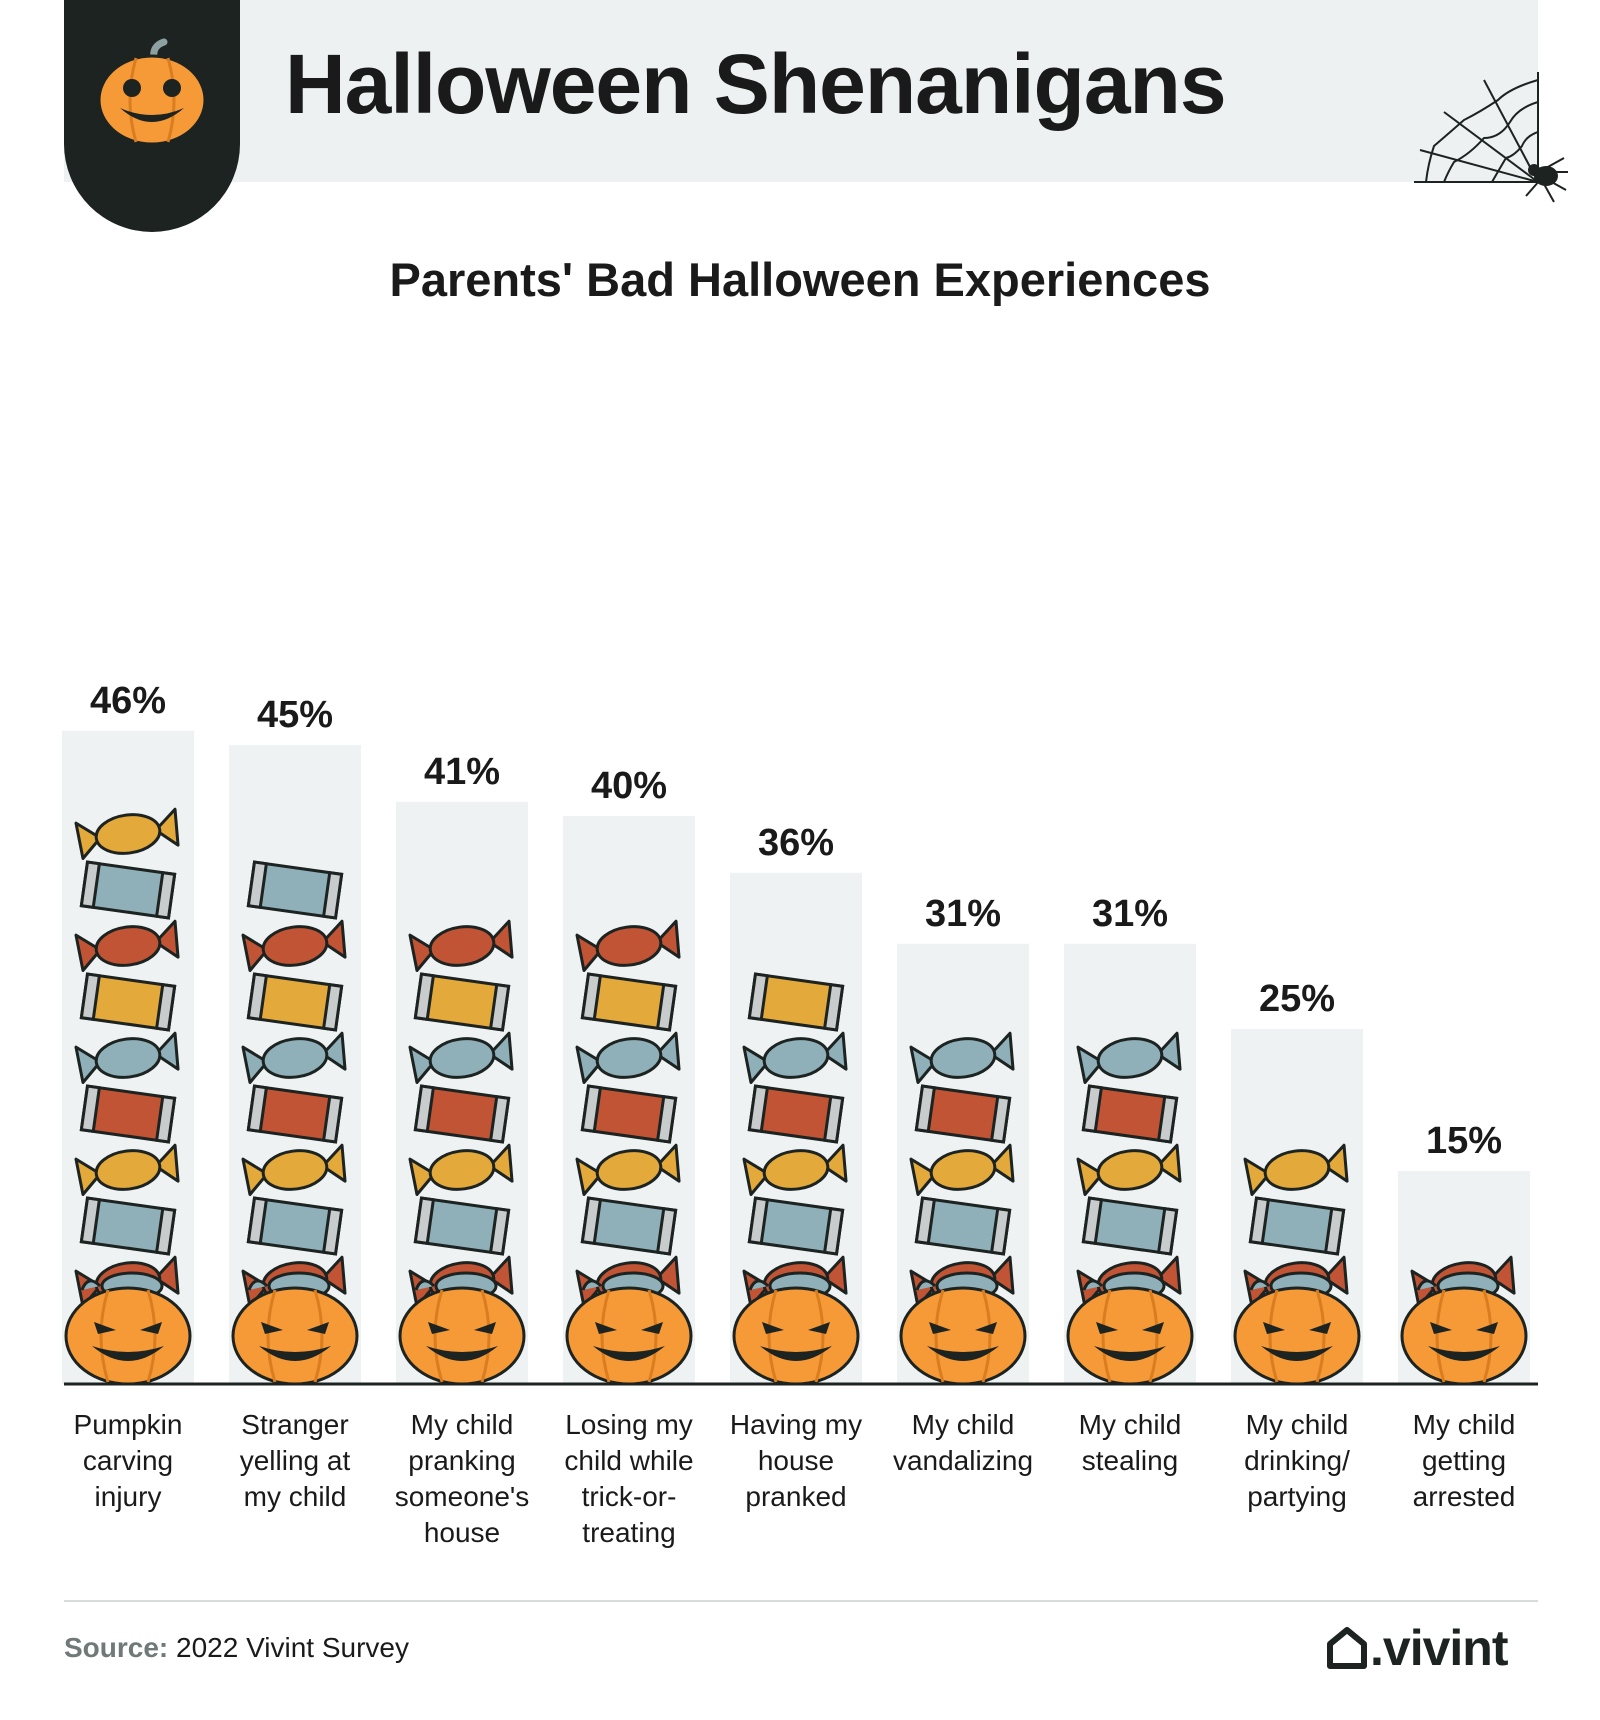 The width and height of the screenshot is (1600, 1720). I want to click on value-label: 46%, so click(128, 701).